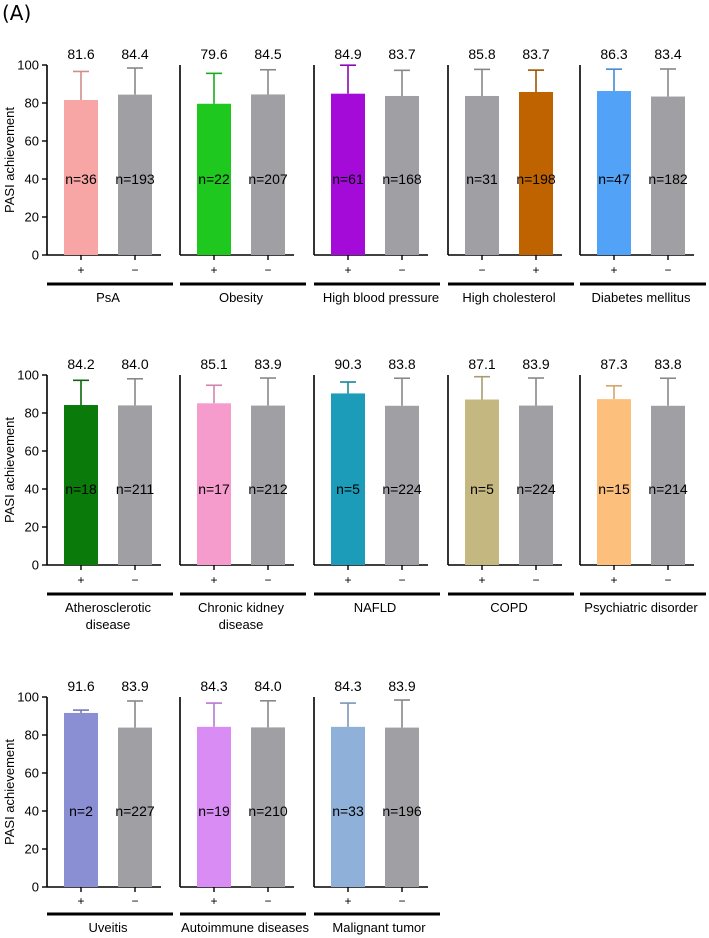 This screenshot has width=709, height=938. What do you see at coordinates (134, 54) in the screenshot?
I see `value-label: 84.4` at bounding box center [134, 54].